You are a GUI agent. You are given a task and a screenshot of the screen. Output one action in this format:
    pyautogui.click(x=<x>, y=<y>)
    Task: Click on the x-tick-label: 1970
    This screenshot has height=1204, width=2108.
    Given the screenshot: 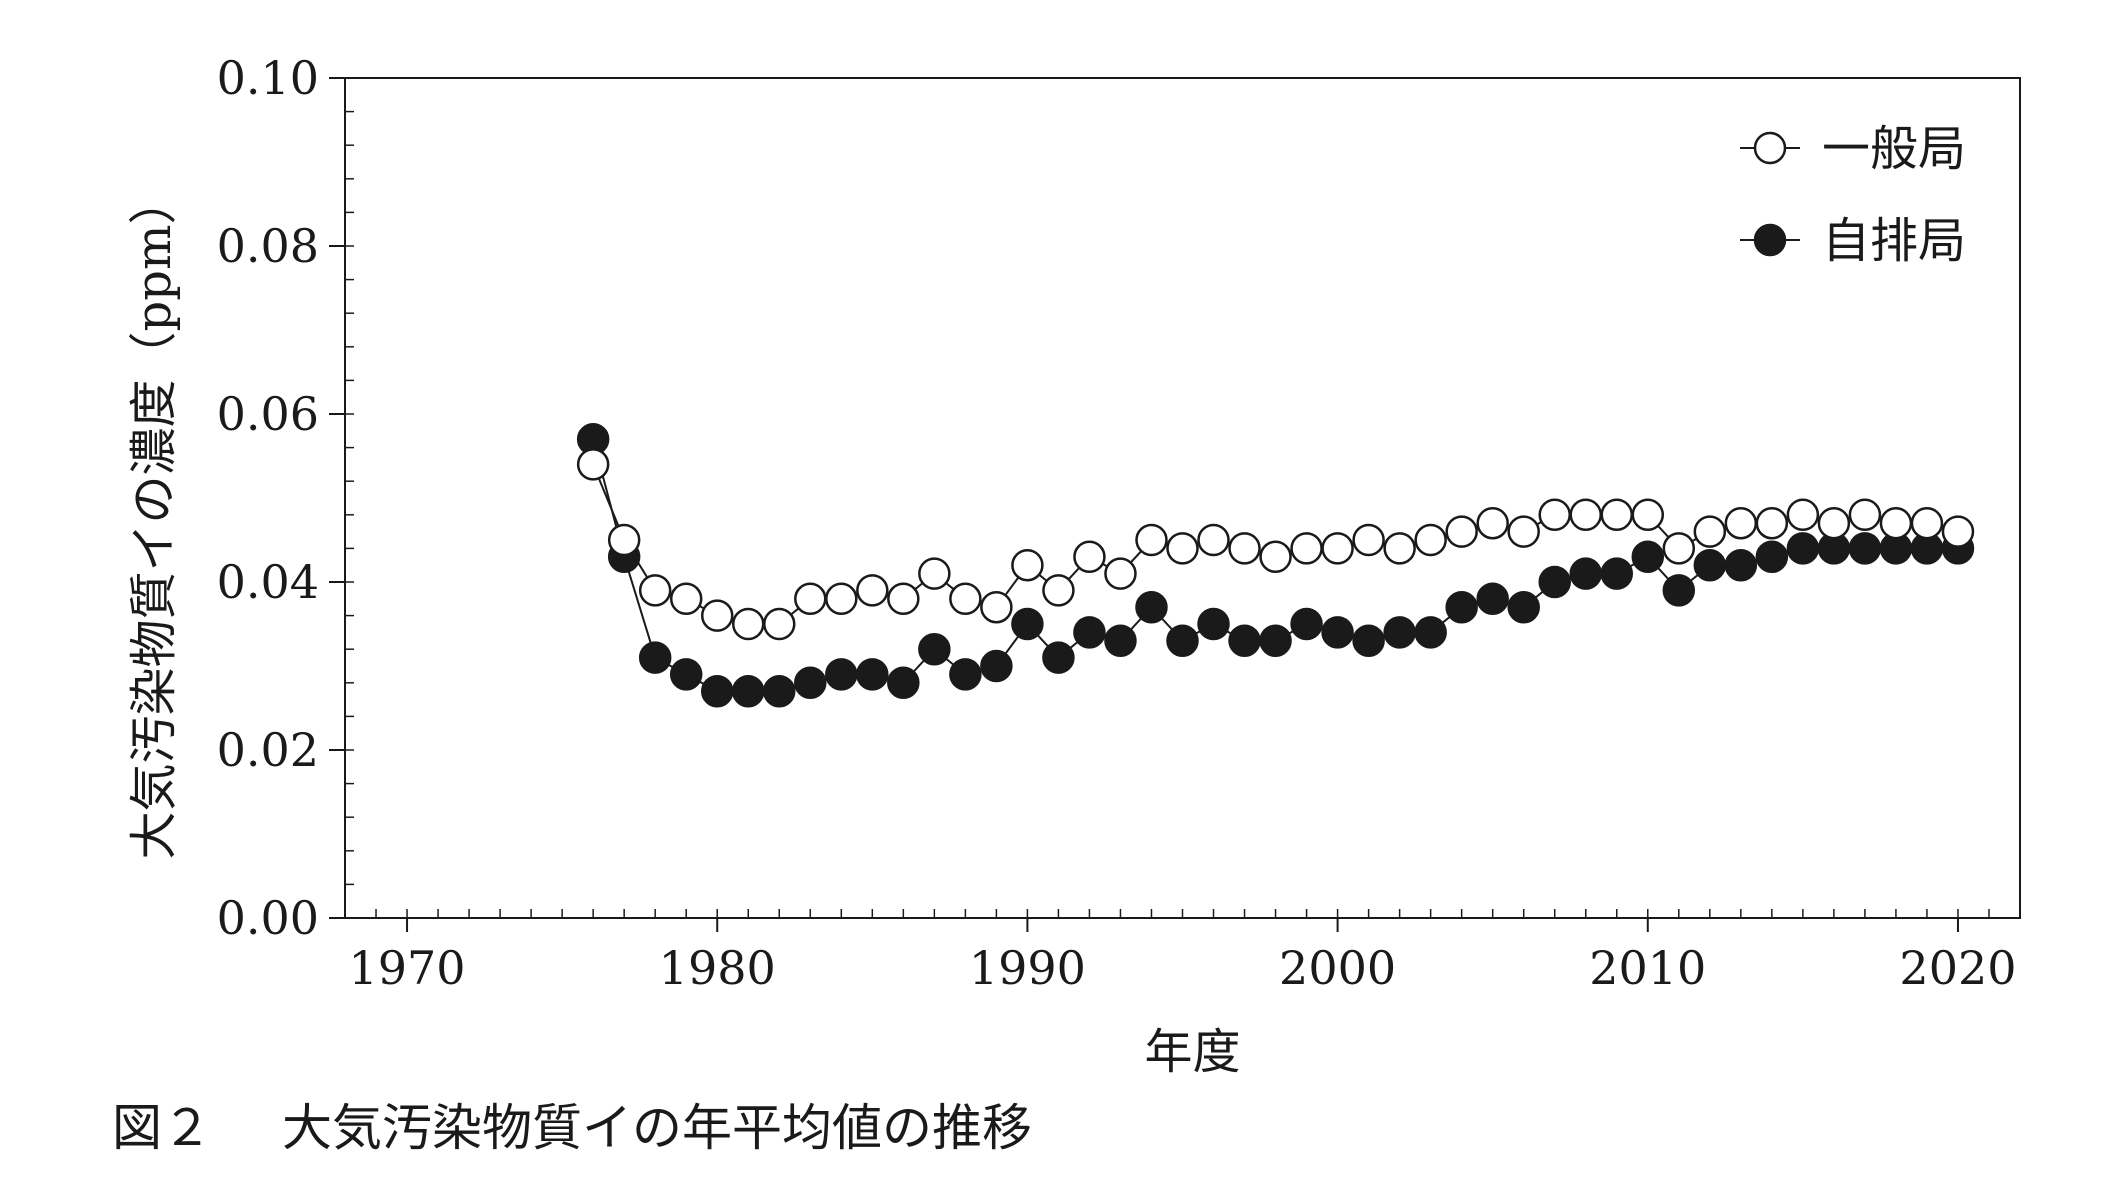 What is the action you would take?
    pyautogui.click(x=406, y=968)
    